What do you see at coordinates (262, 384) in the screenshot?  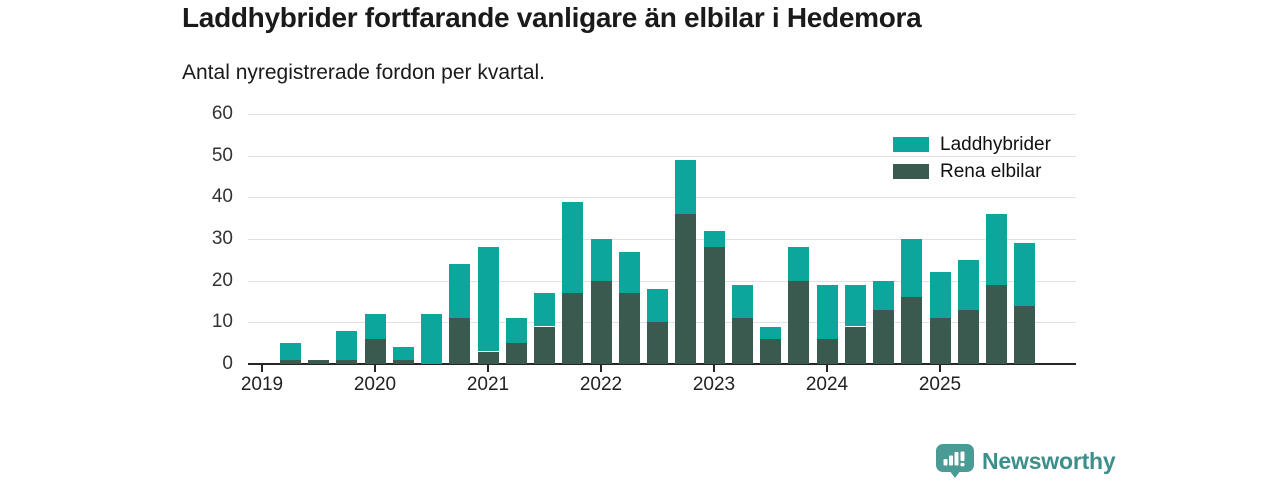 I see `x-axis-tick-label: 2019` at bounding box center [262, 384].